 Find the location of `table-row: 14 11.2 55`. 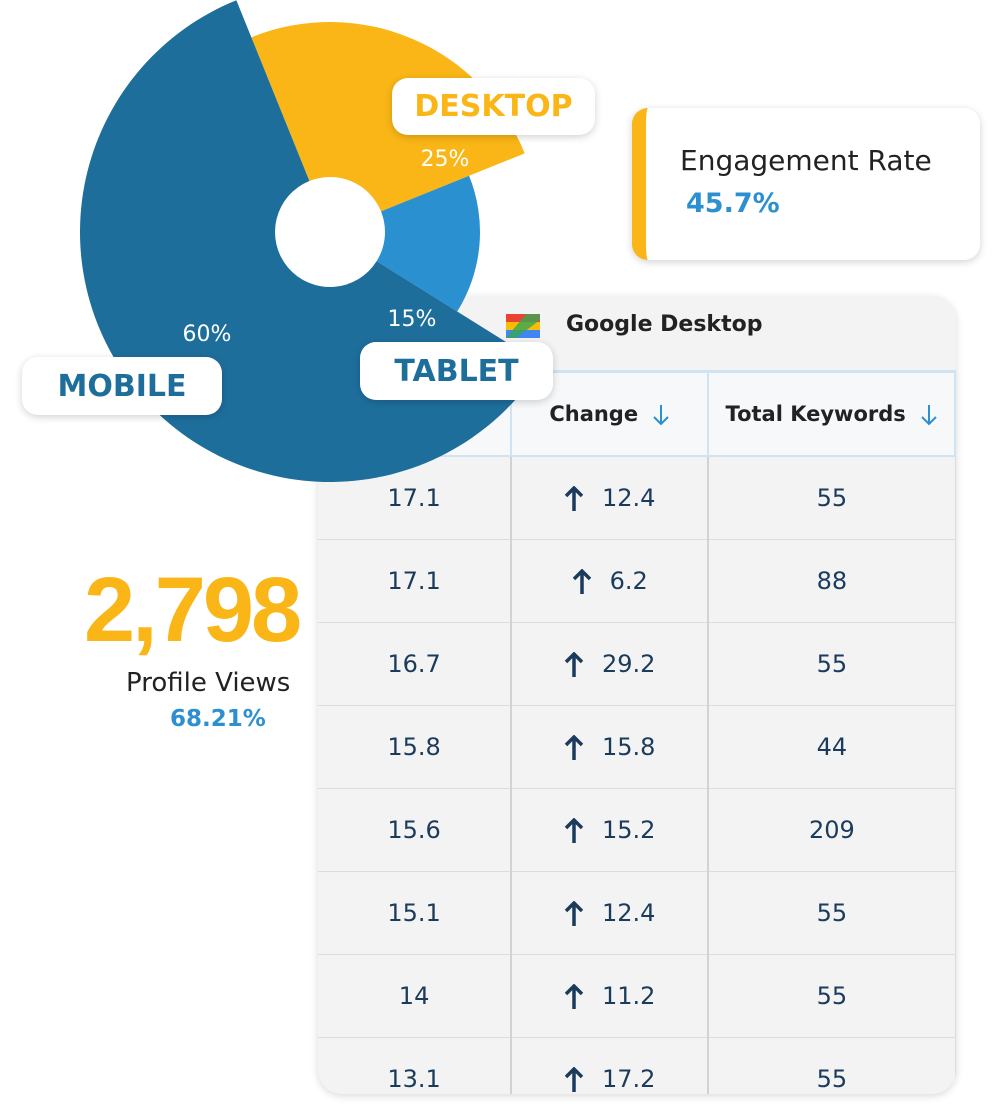

table-row: 14 11.2 55 is located at coordinates (637, 996).